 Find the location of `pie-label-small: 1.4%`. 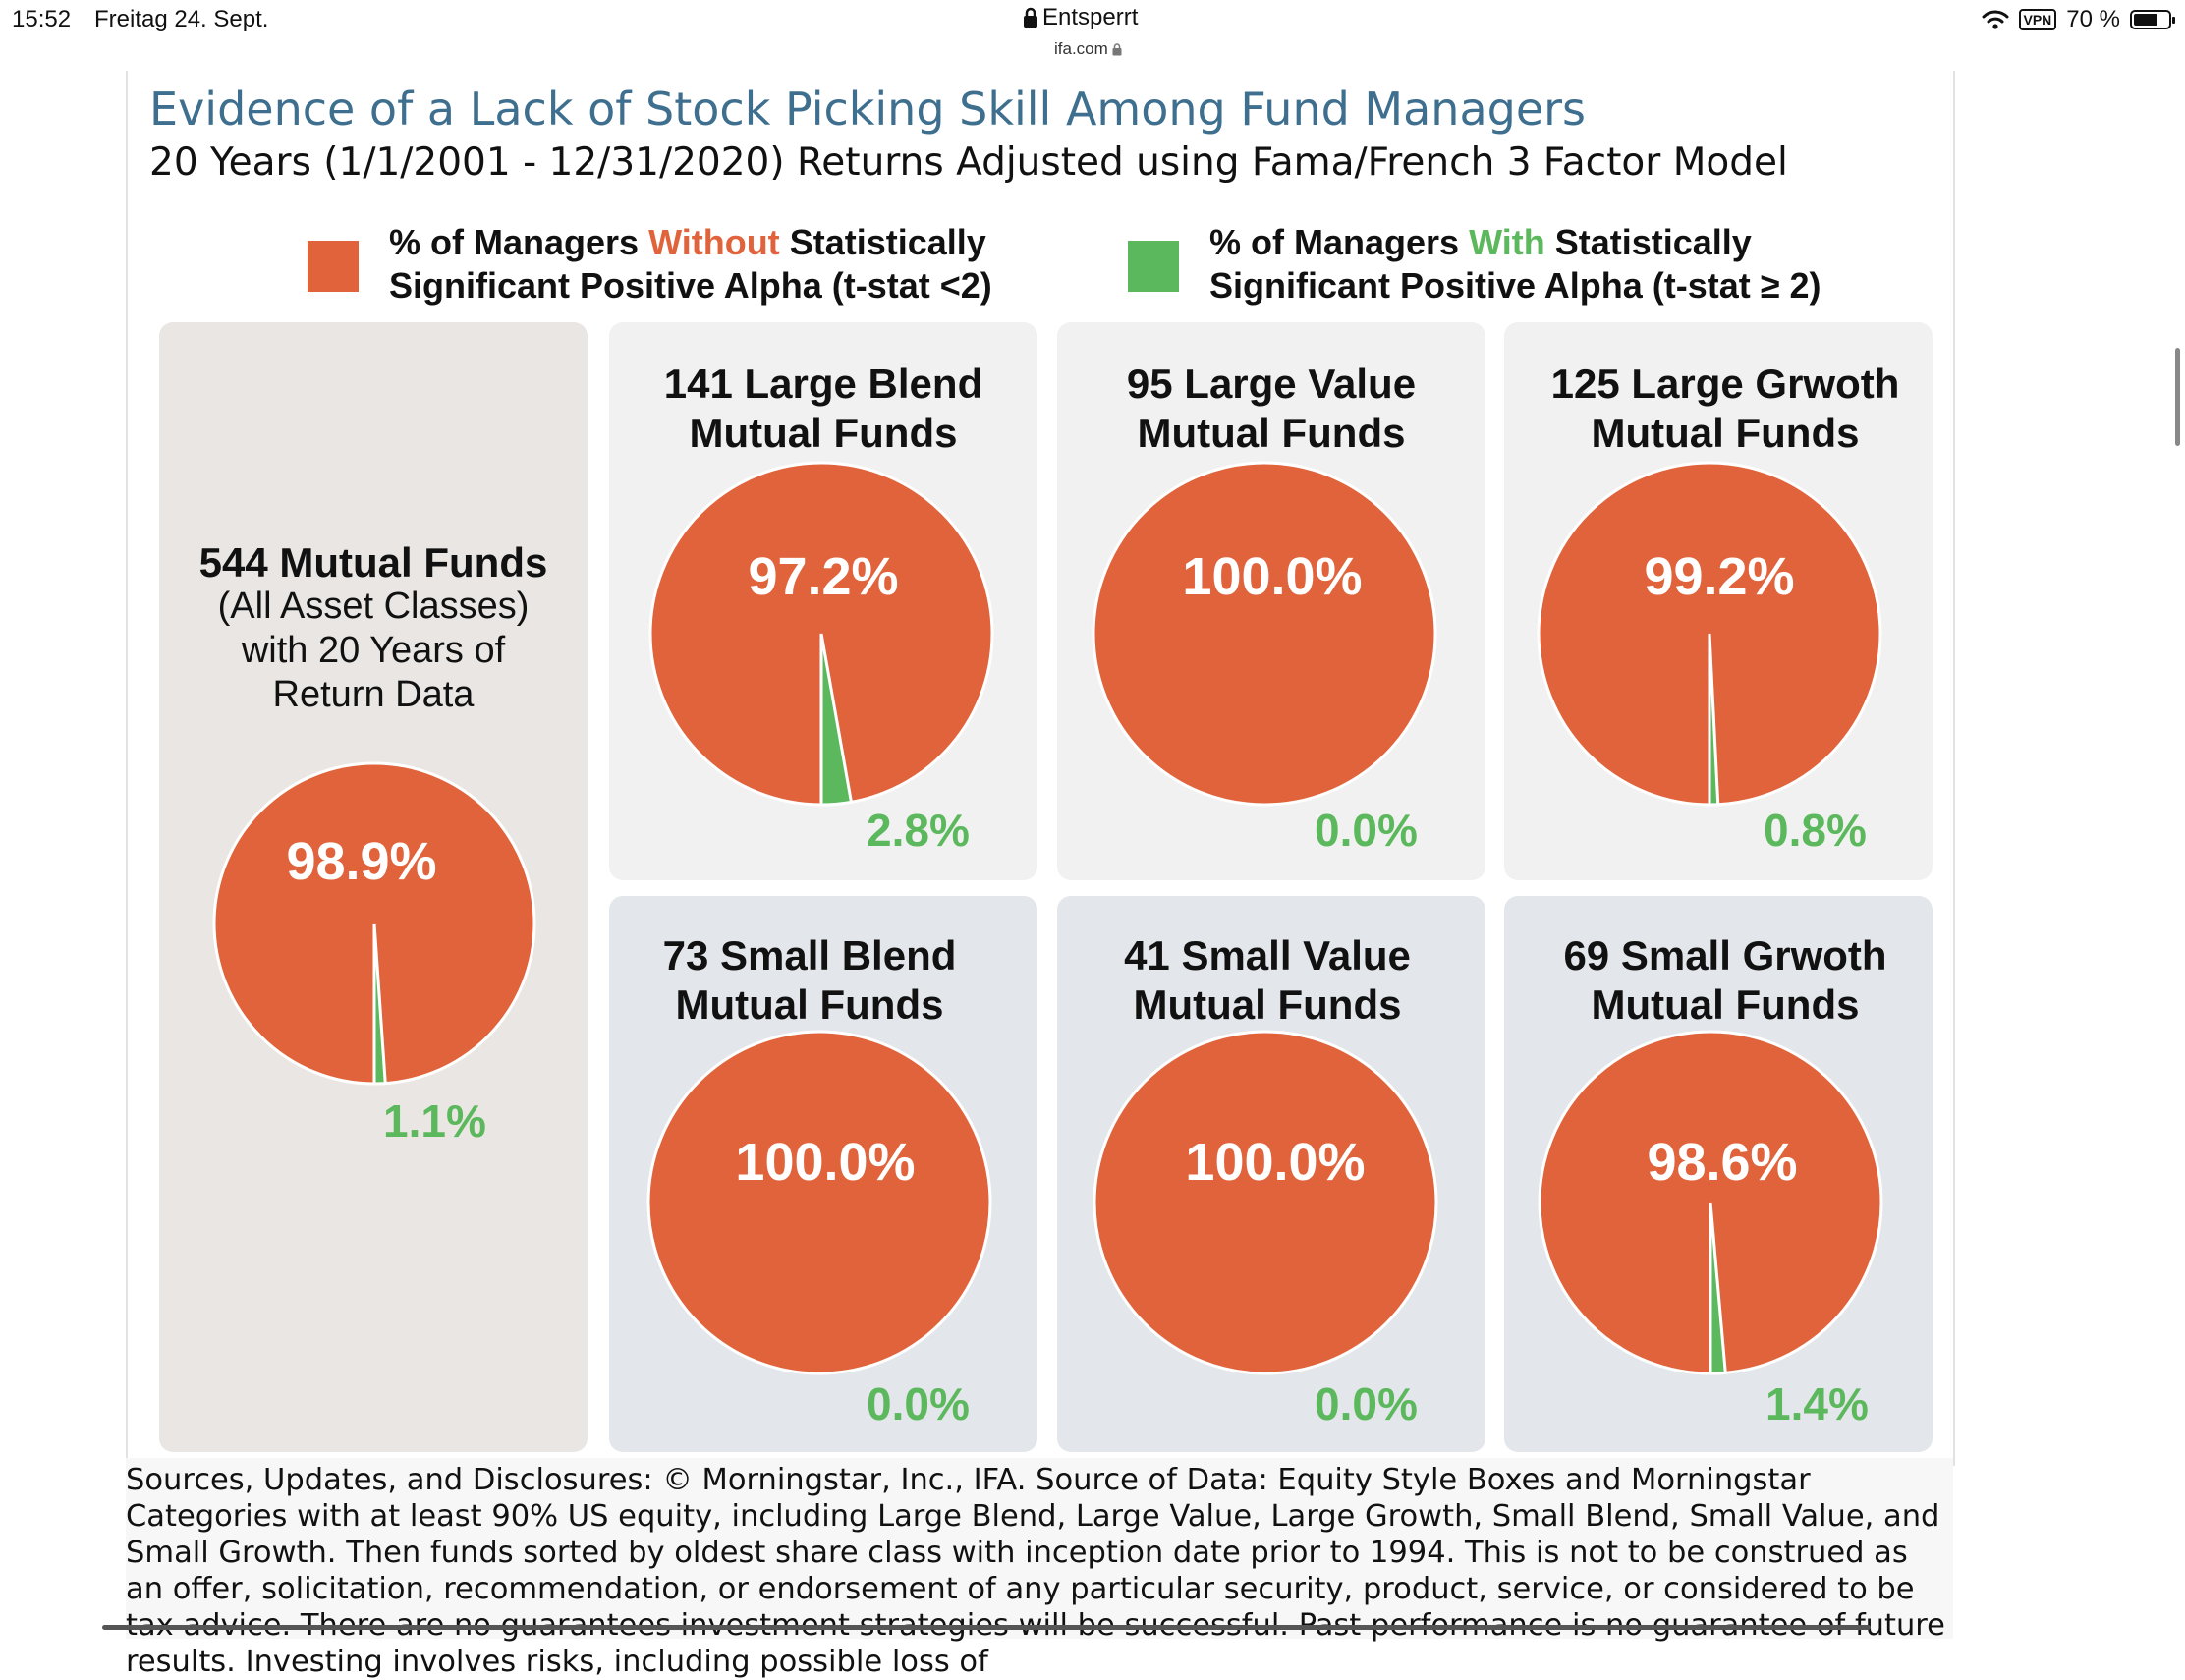

pie-label-small: 1.4% is located at coordinates (1817, 1403).